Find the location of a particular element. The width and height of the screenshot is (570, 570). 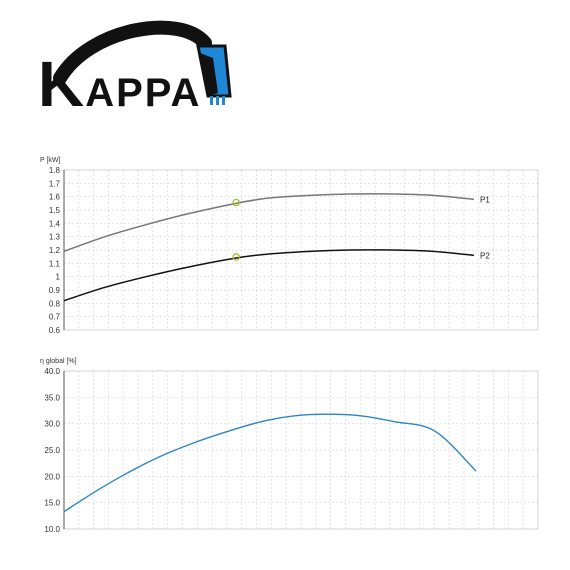

y-tick-label: 0.7 is located at coordinates (55, 317).